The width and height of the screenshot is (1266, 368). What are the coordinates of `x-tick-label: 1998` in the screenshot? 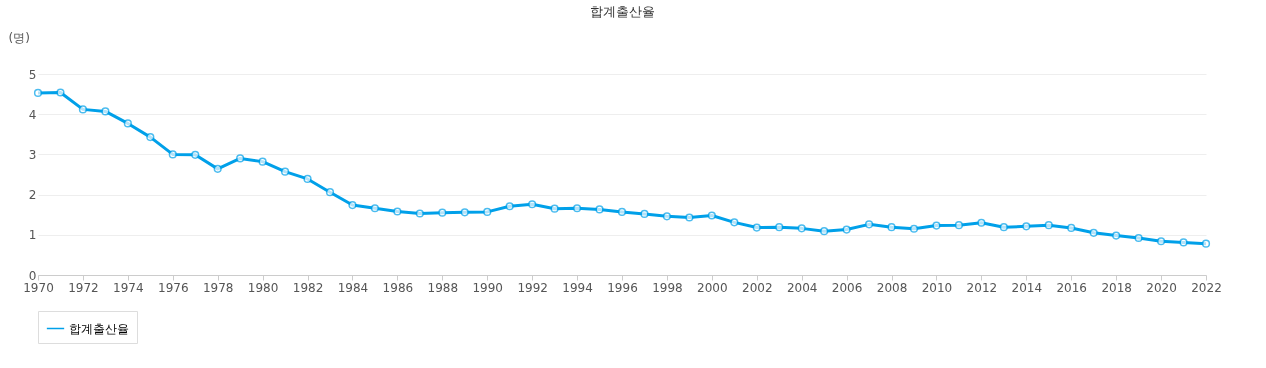 It's located at (667, 287).